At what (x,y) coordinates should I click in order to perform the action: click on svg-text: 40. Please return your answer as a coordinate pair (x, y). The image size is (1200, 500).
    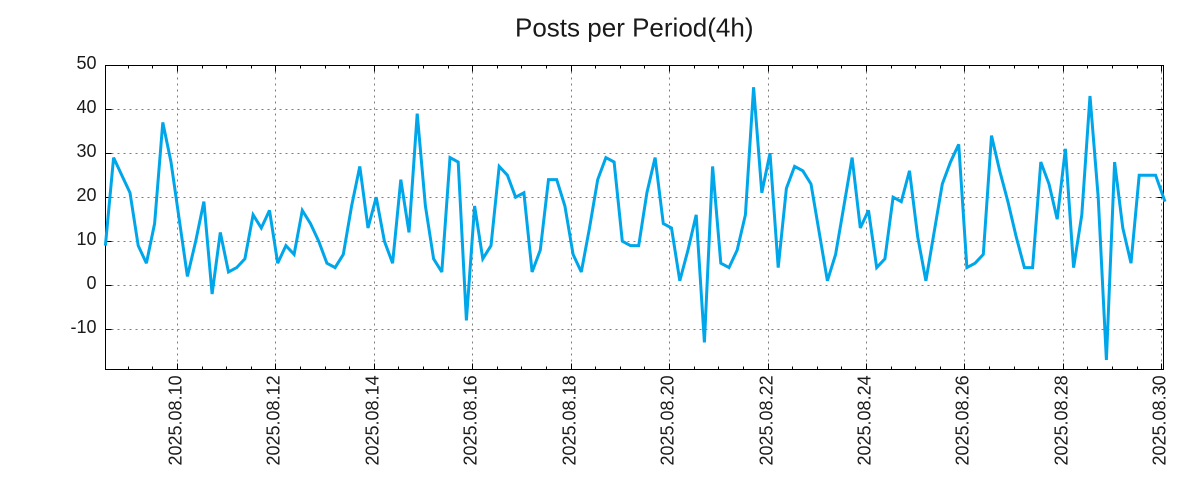
    Looking at the image, I should click on (86, 107).